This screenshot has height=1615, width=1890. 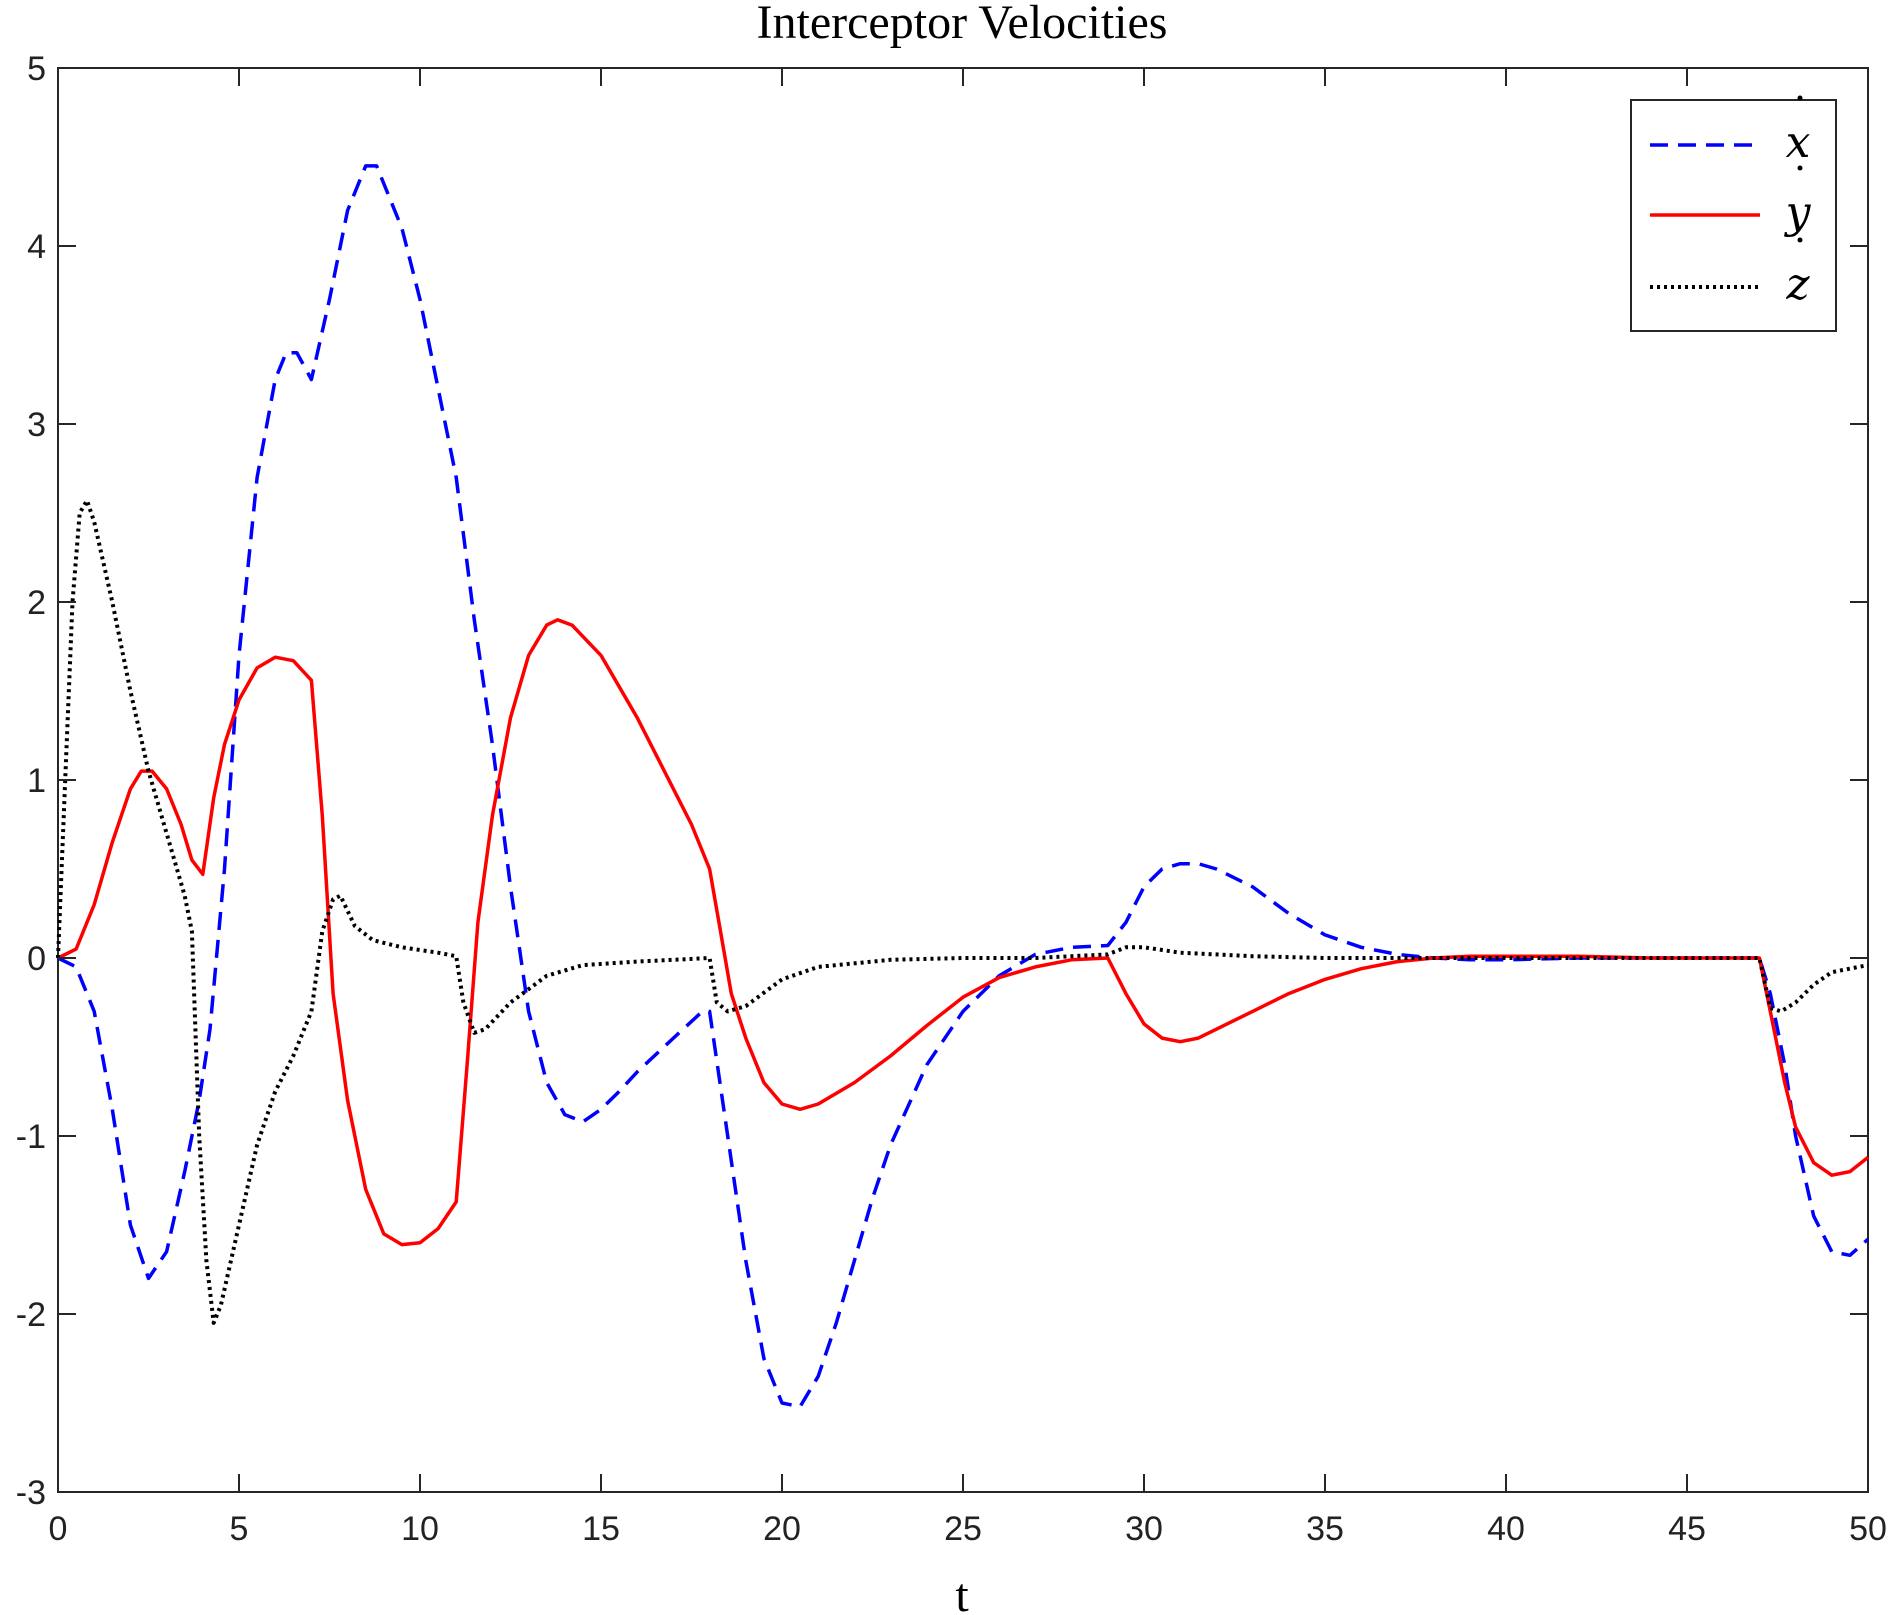 What do you see at coordinates (1325, 1529) in the screenshot?
I see `x-tick-label: 35` at bounding box center [1325, 1529].